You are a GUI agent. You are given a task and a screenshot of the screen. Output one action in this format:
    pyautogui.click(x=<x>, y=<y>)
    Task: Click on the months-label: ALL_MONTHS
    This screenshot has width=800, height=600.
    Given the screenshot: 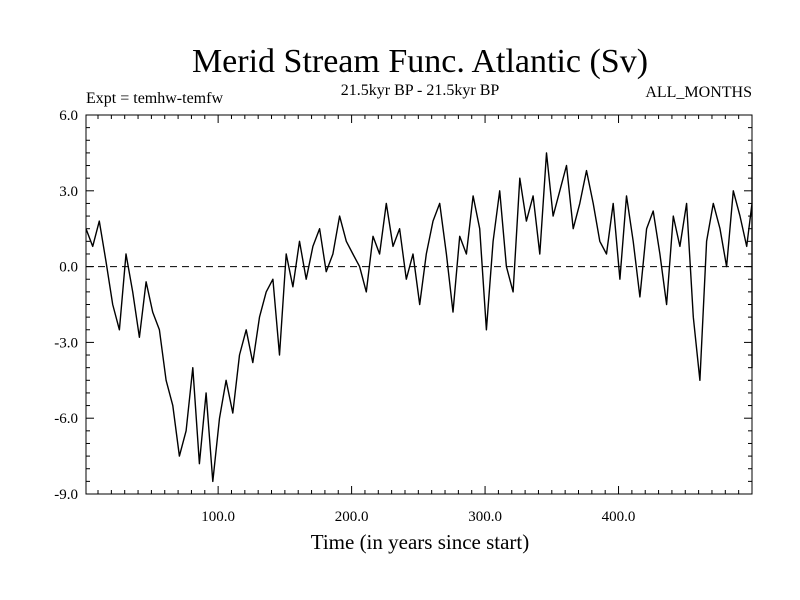 What is the action you would take?
    pyautogui.click(x=698, y=92)
    